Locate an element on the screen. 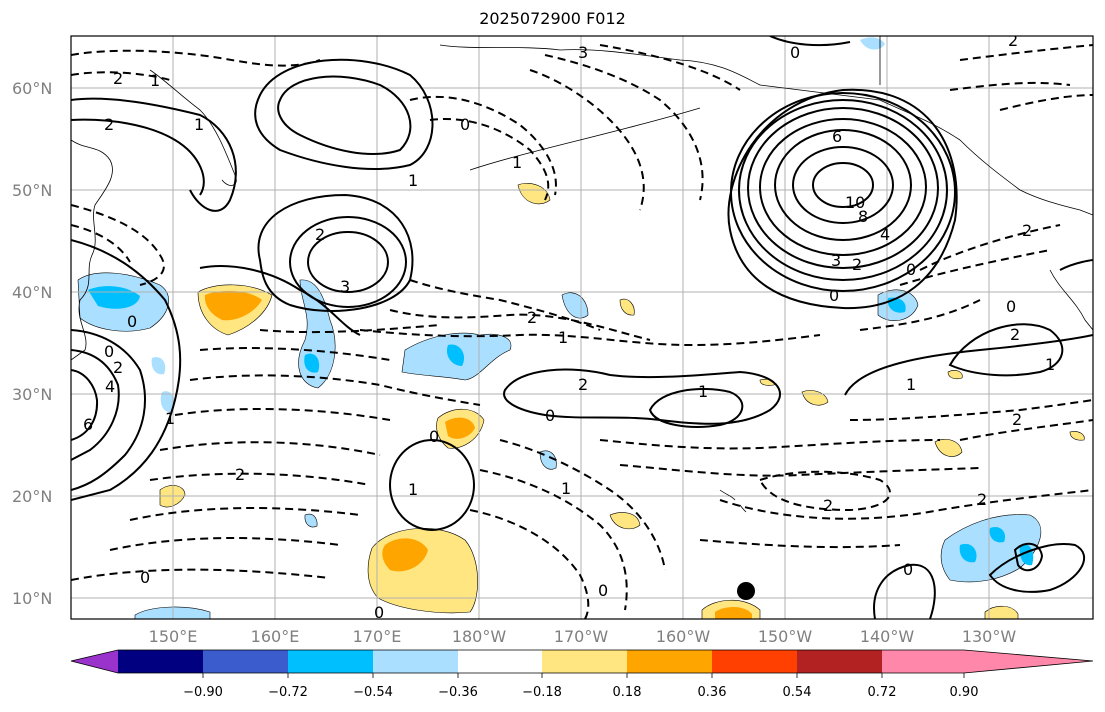 The image size is (1105, 712). asia-coastline is located at coordinates (92, 250).